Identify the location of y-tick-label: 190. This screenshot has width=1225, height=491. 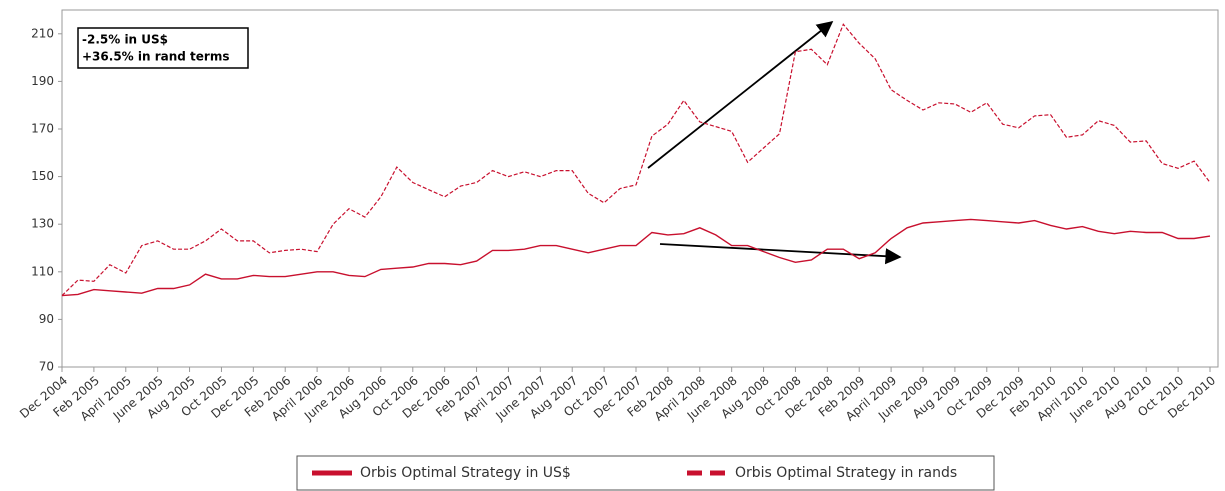
(42, 81).